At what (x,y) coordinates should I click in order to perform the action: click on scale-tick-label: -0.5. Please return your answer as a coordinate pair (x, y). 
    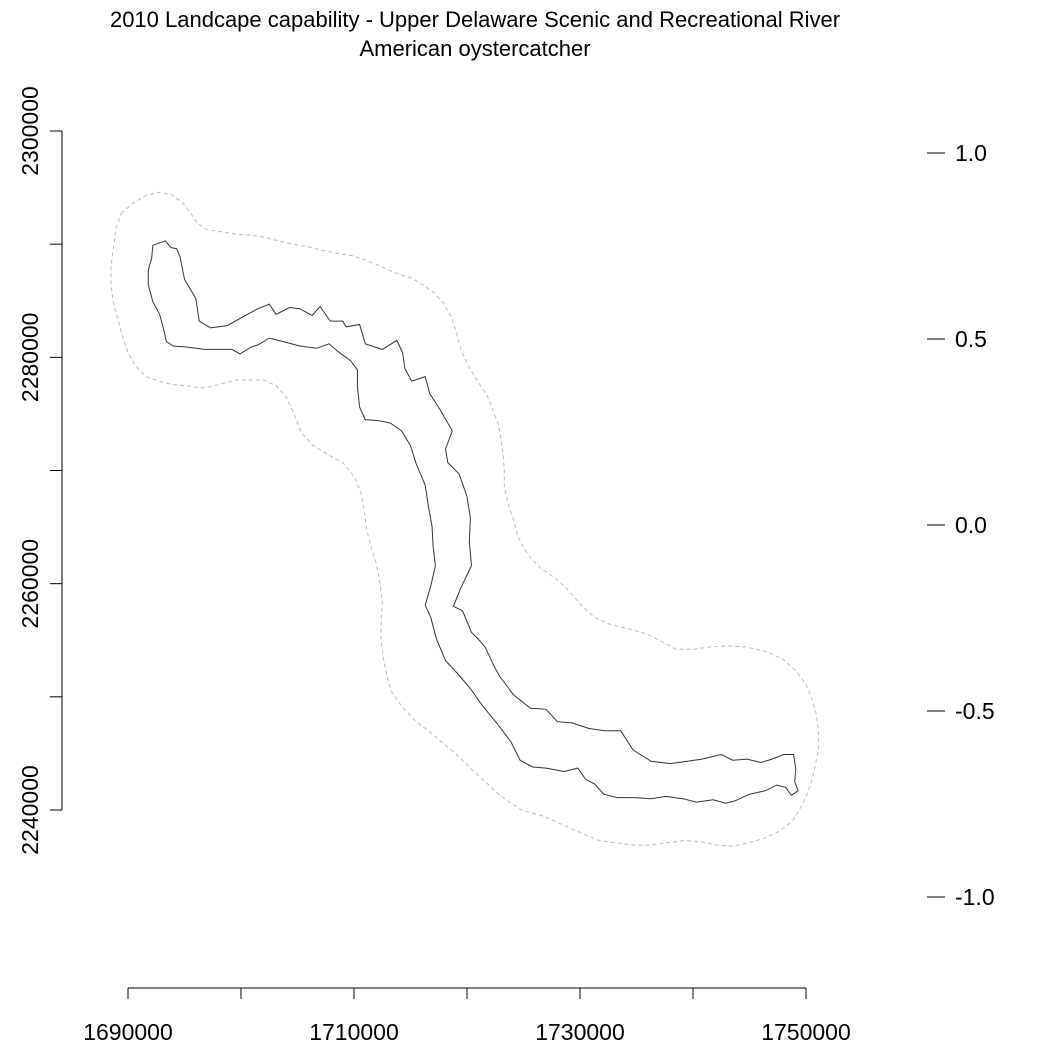
    Looking at the image, I should click on (975, 711).